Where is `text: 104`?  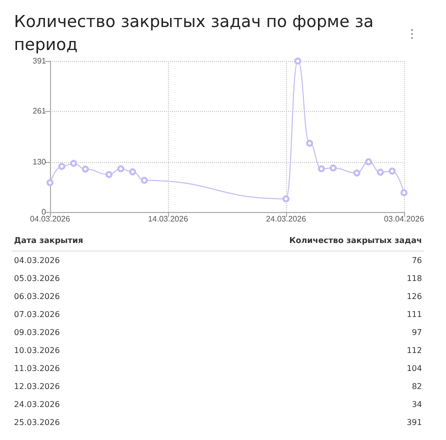
text: 104 is located at coordinates (414, 368).